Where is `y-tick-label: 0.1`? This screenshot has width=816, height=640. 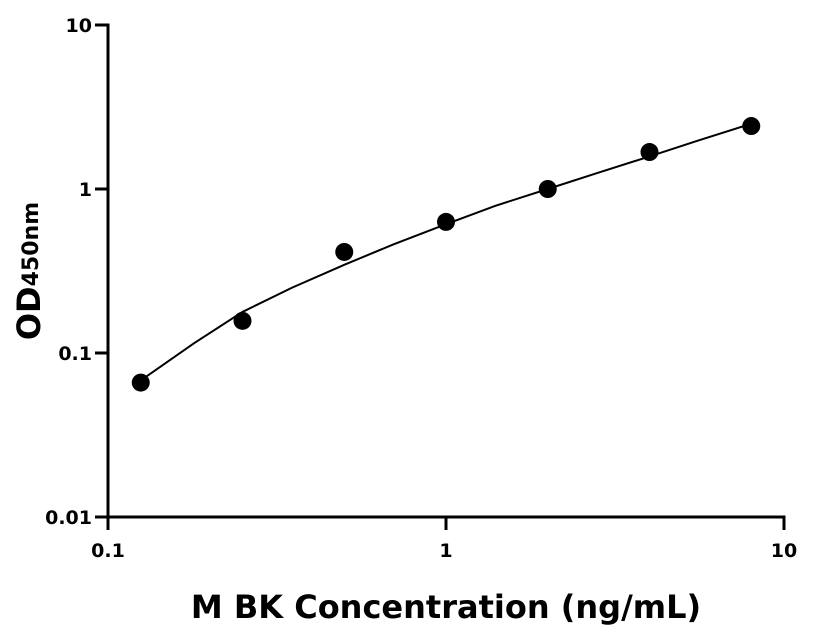
y-tick-label: 0.1 is located at coordinates (75, 354).